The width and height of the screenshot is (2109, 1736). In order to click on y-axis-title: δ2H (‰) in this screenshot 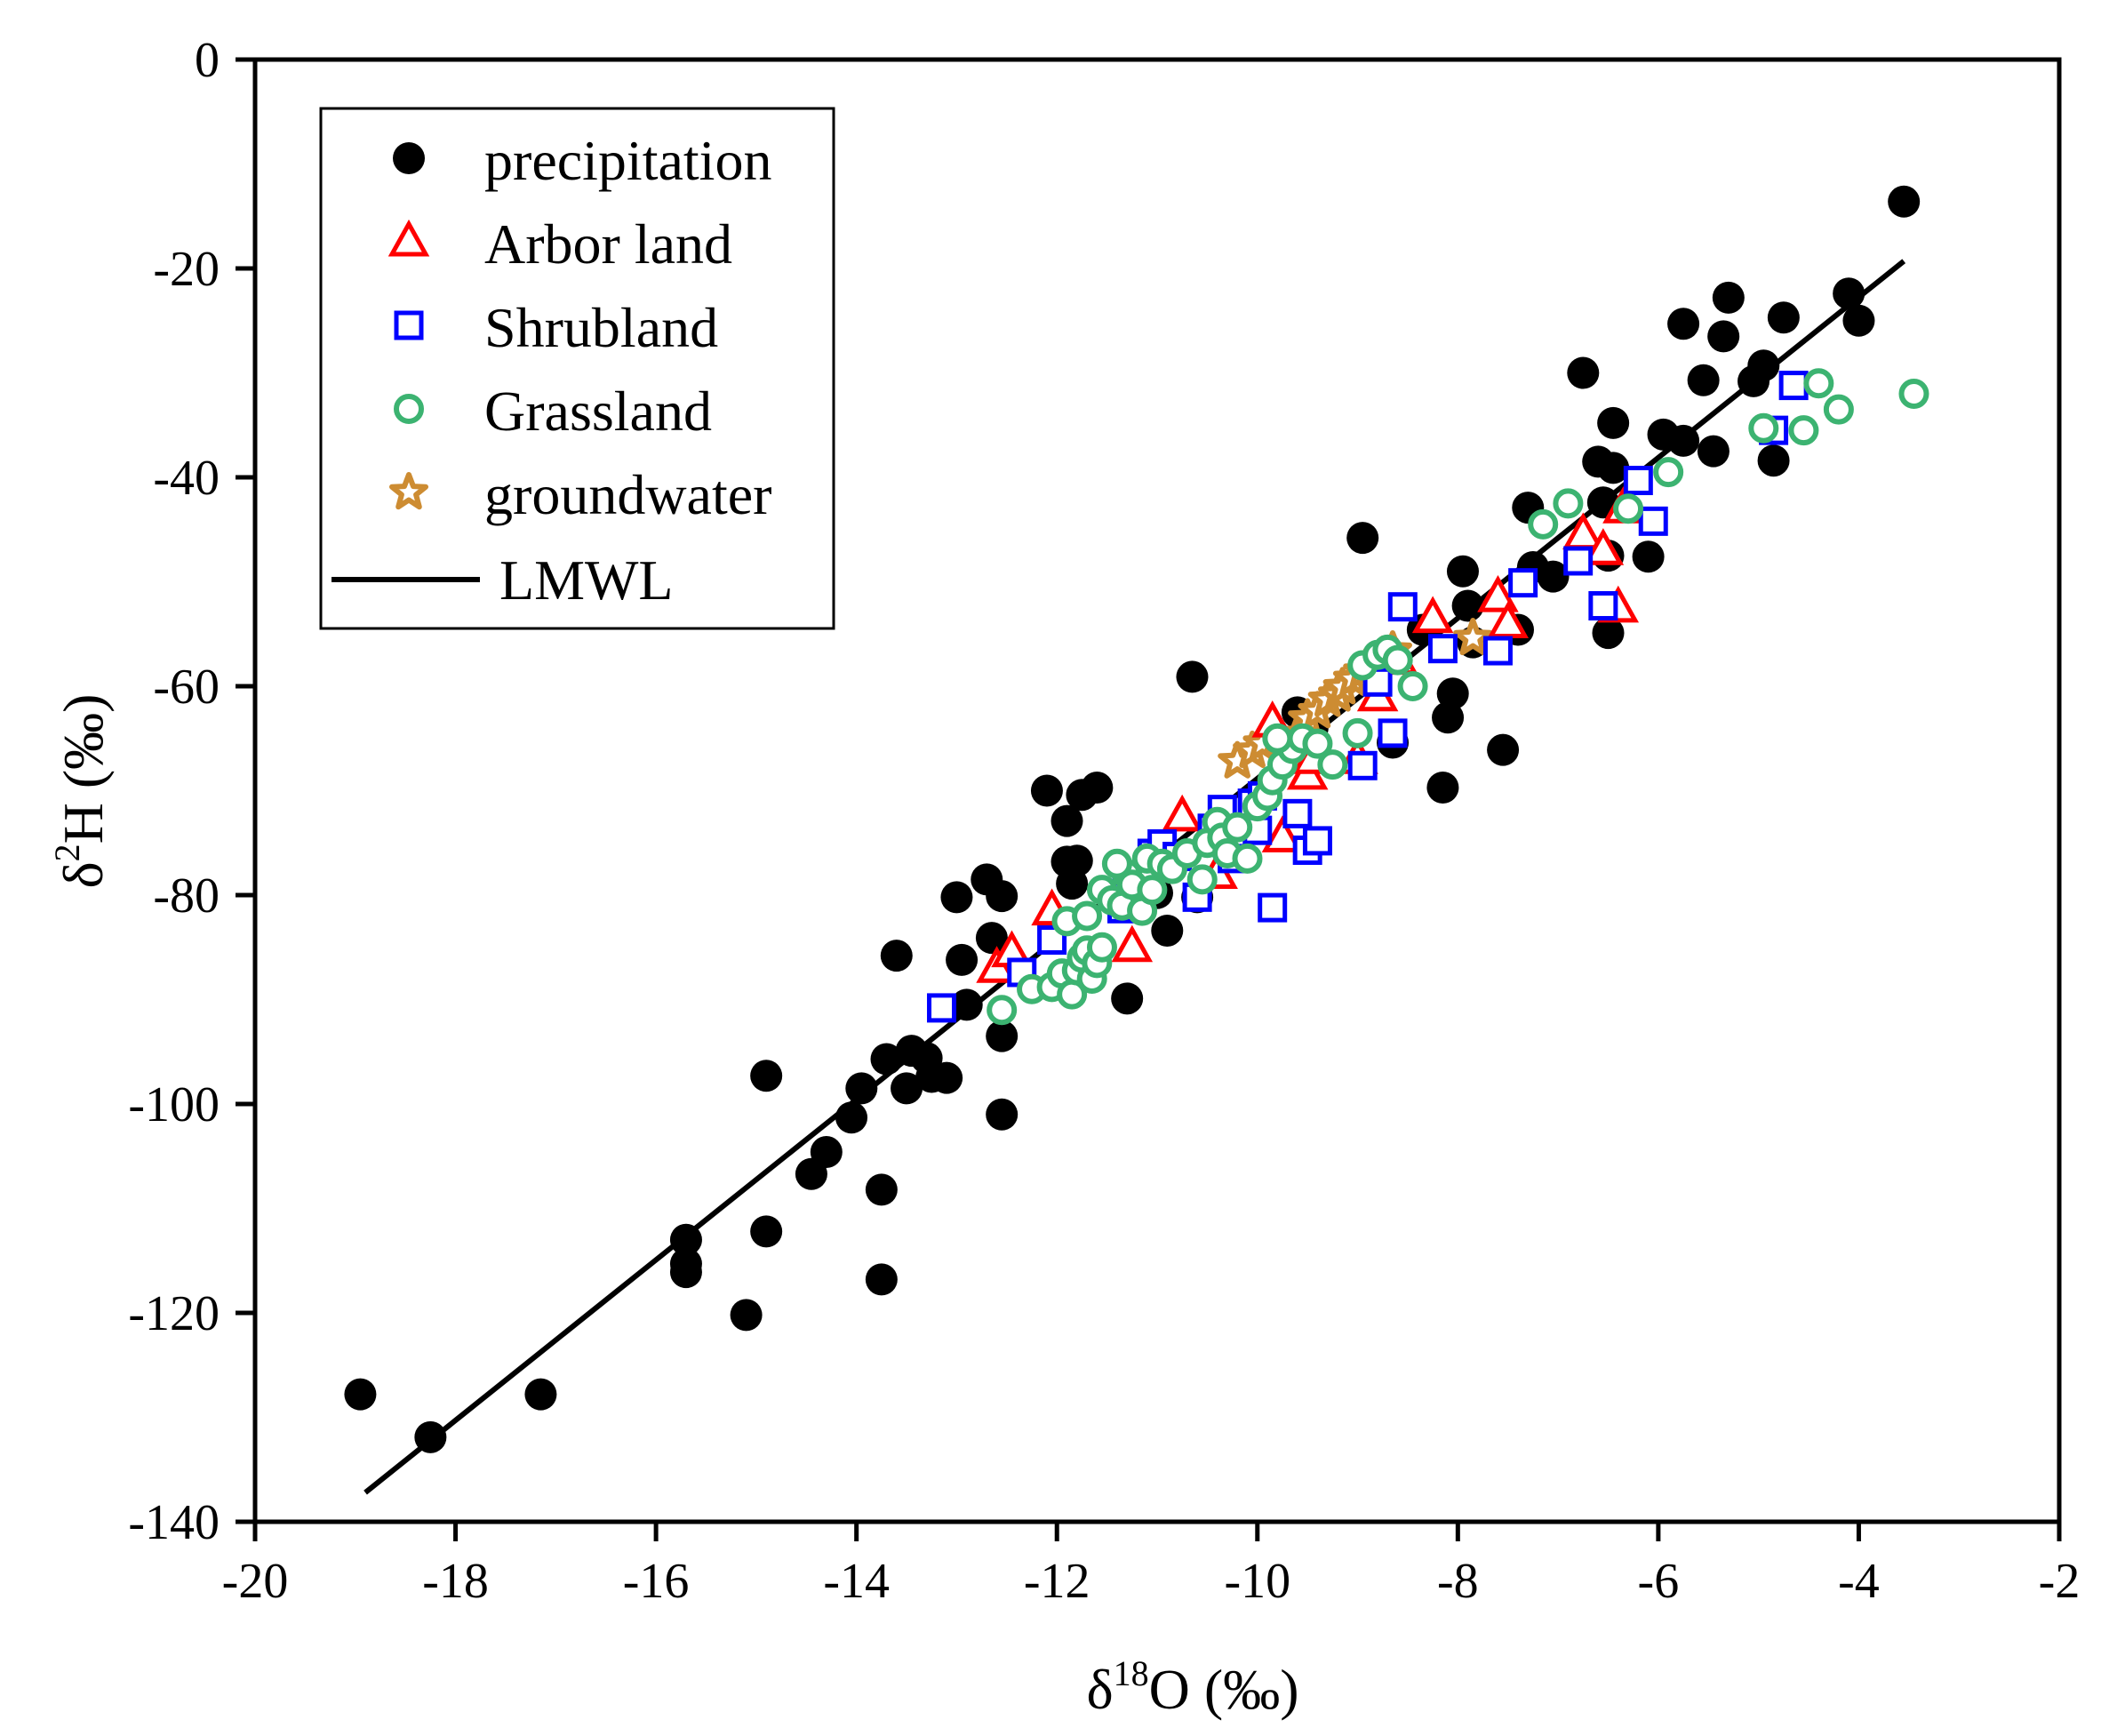, I will do `click(81, 791)`.